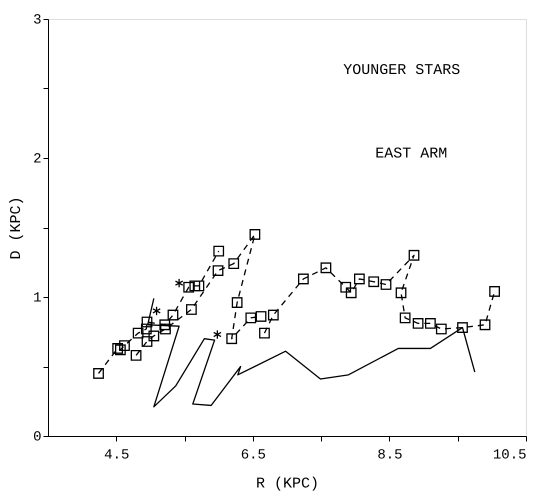  I want to click on x-tick-label: 10.5, so click(509, 456).